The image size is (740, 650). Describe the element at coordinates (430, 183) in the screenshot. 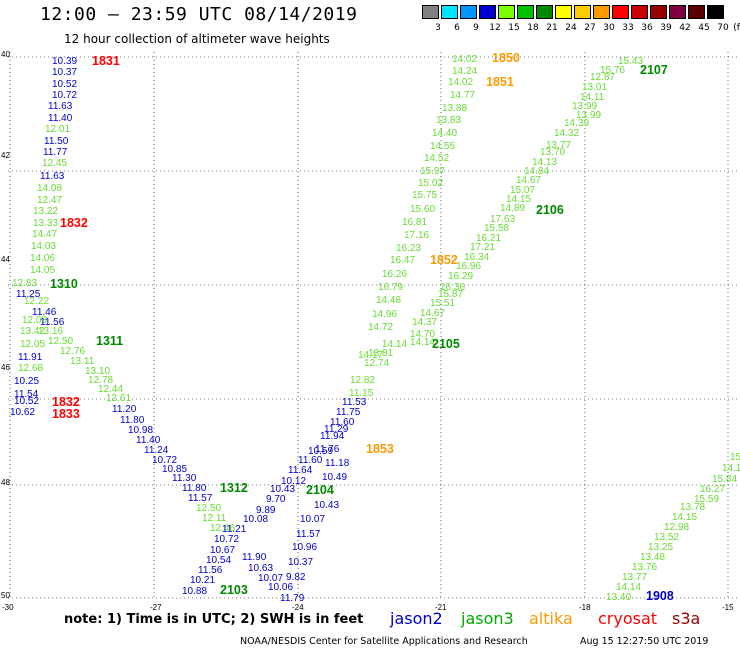

I see `wave-height-value: 15.02` at that location.